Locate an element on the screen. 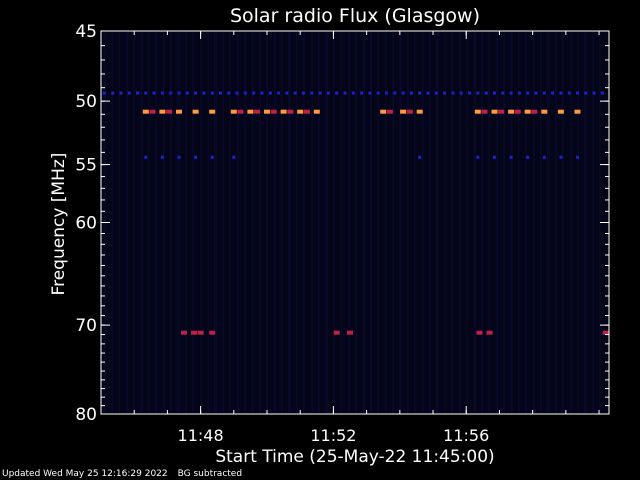  updated-timestamp: Updated Wed May 25 12:16:29 2022 is located at coordinates (85, 474).